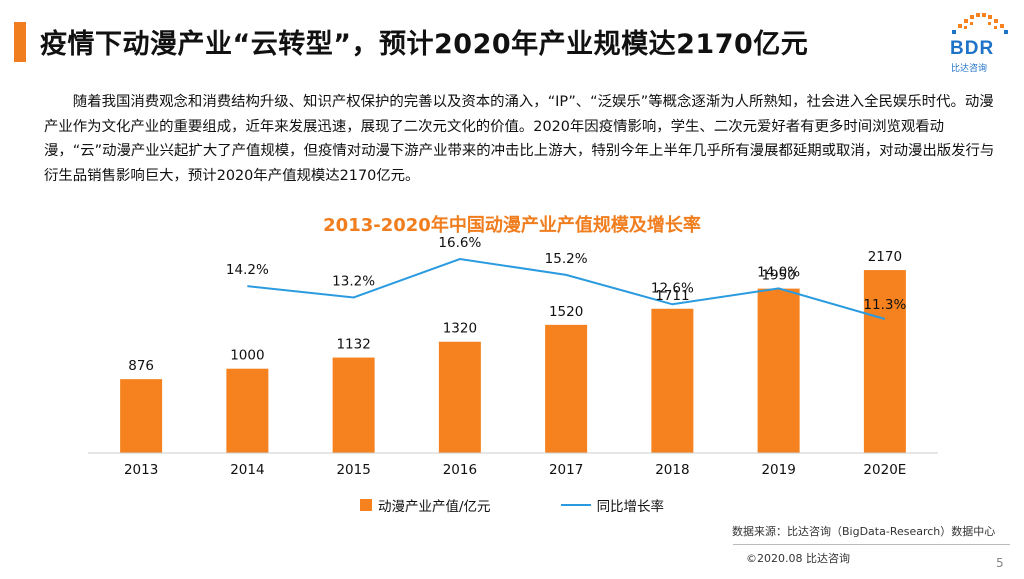  I want to click on bar-2018, so click(672, 380).